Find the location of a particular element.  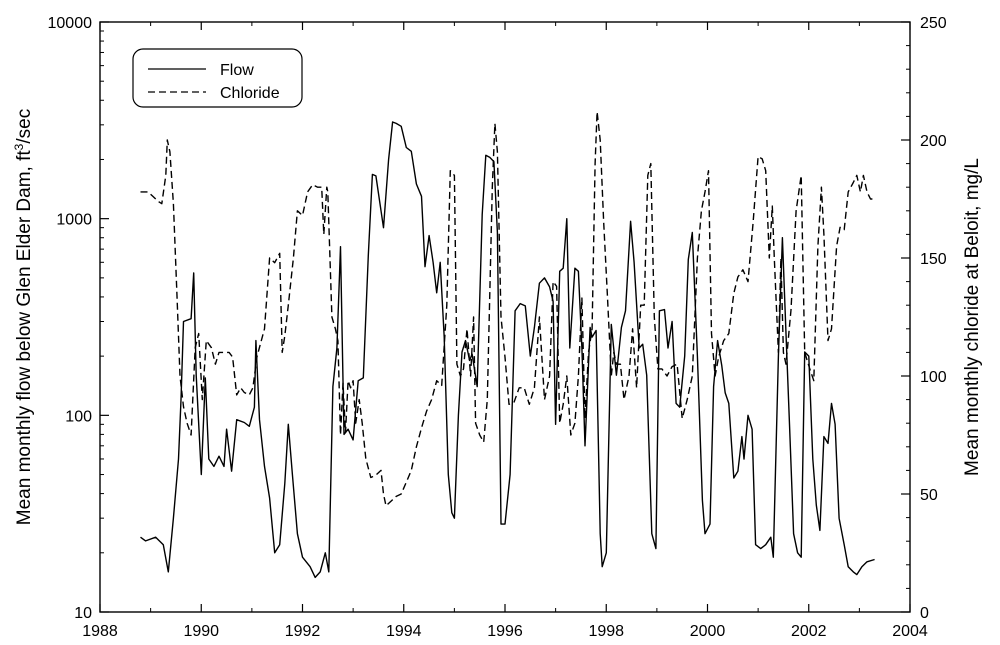

x-tick-label: 1992 is located at coordinates (303, 631).